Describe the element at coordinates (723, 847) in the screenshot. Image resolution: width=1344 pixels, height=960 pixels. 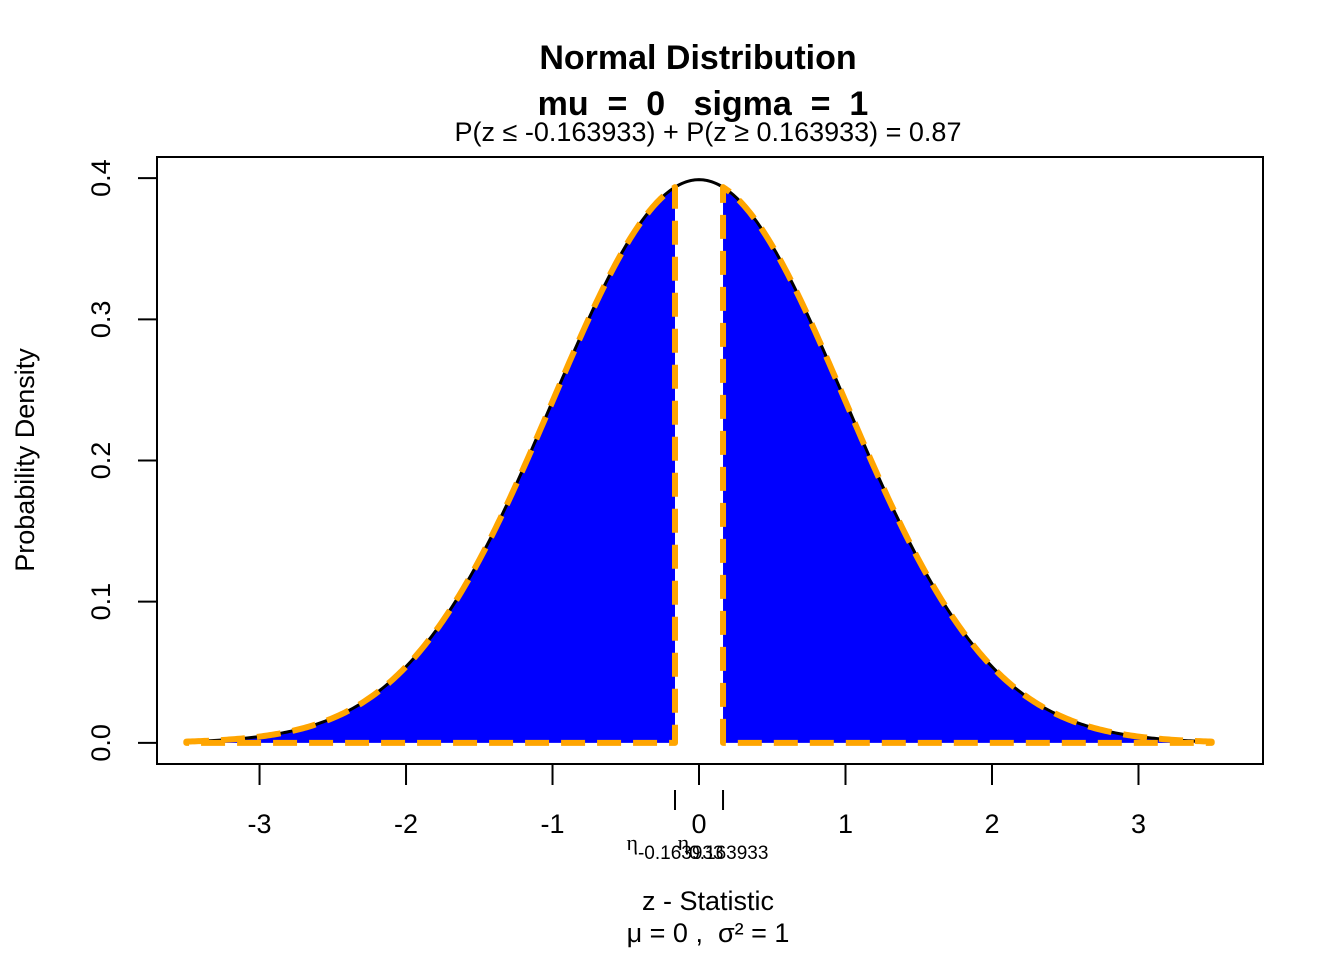
I see `cutoff-label: η0.163933` at that location.